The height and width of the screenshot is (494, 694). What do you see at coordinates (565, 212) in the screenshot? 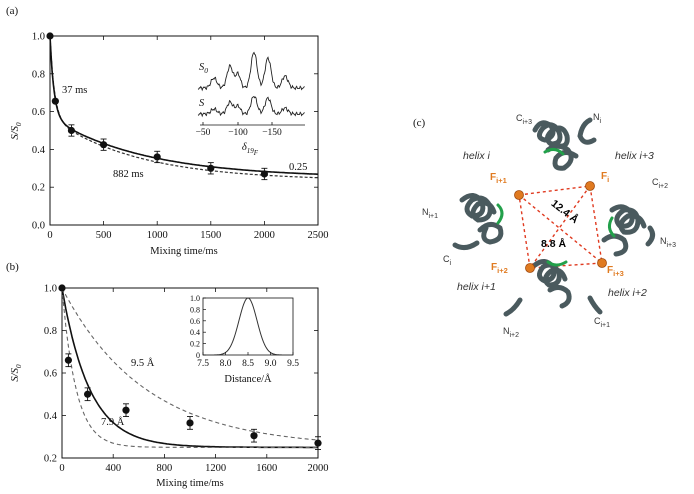
I see `distance-label-diagonal: 12.4 Å` at bounding box center [565, 212].